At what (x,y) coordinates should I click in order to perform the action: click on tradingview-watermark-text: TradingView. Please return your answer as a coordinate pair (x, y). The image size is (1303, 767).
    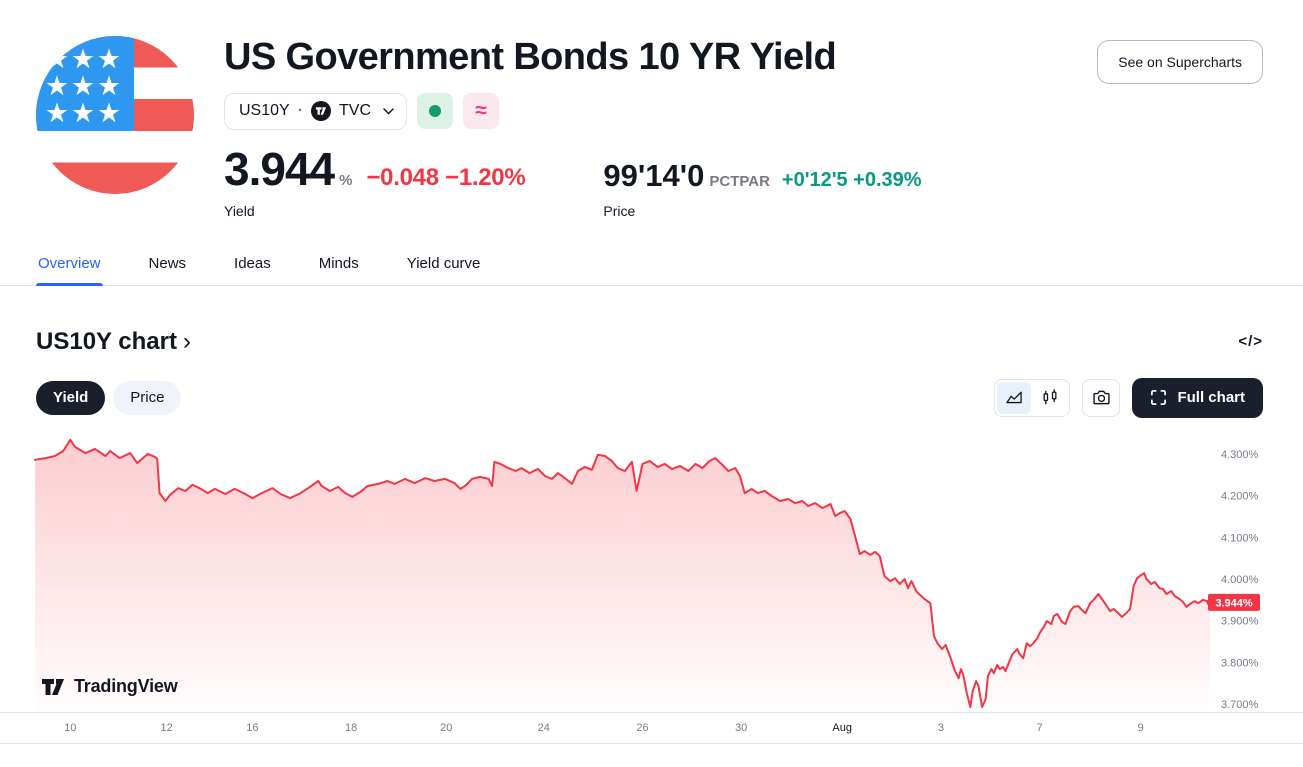
    Looking at the image, I should click on (126, 686).